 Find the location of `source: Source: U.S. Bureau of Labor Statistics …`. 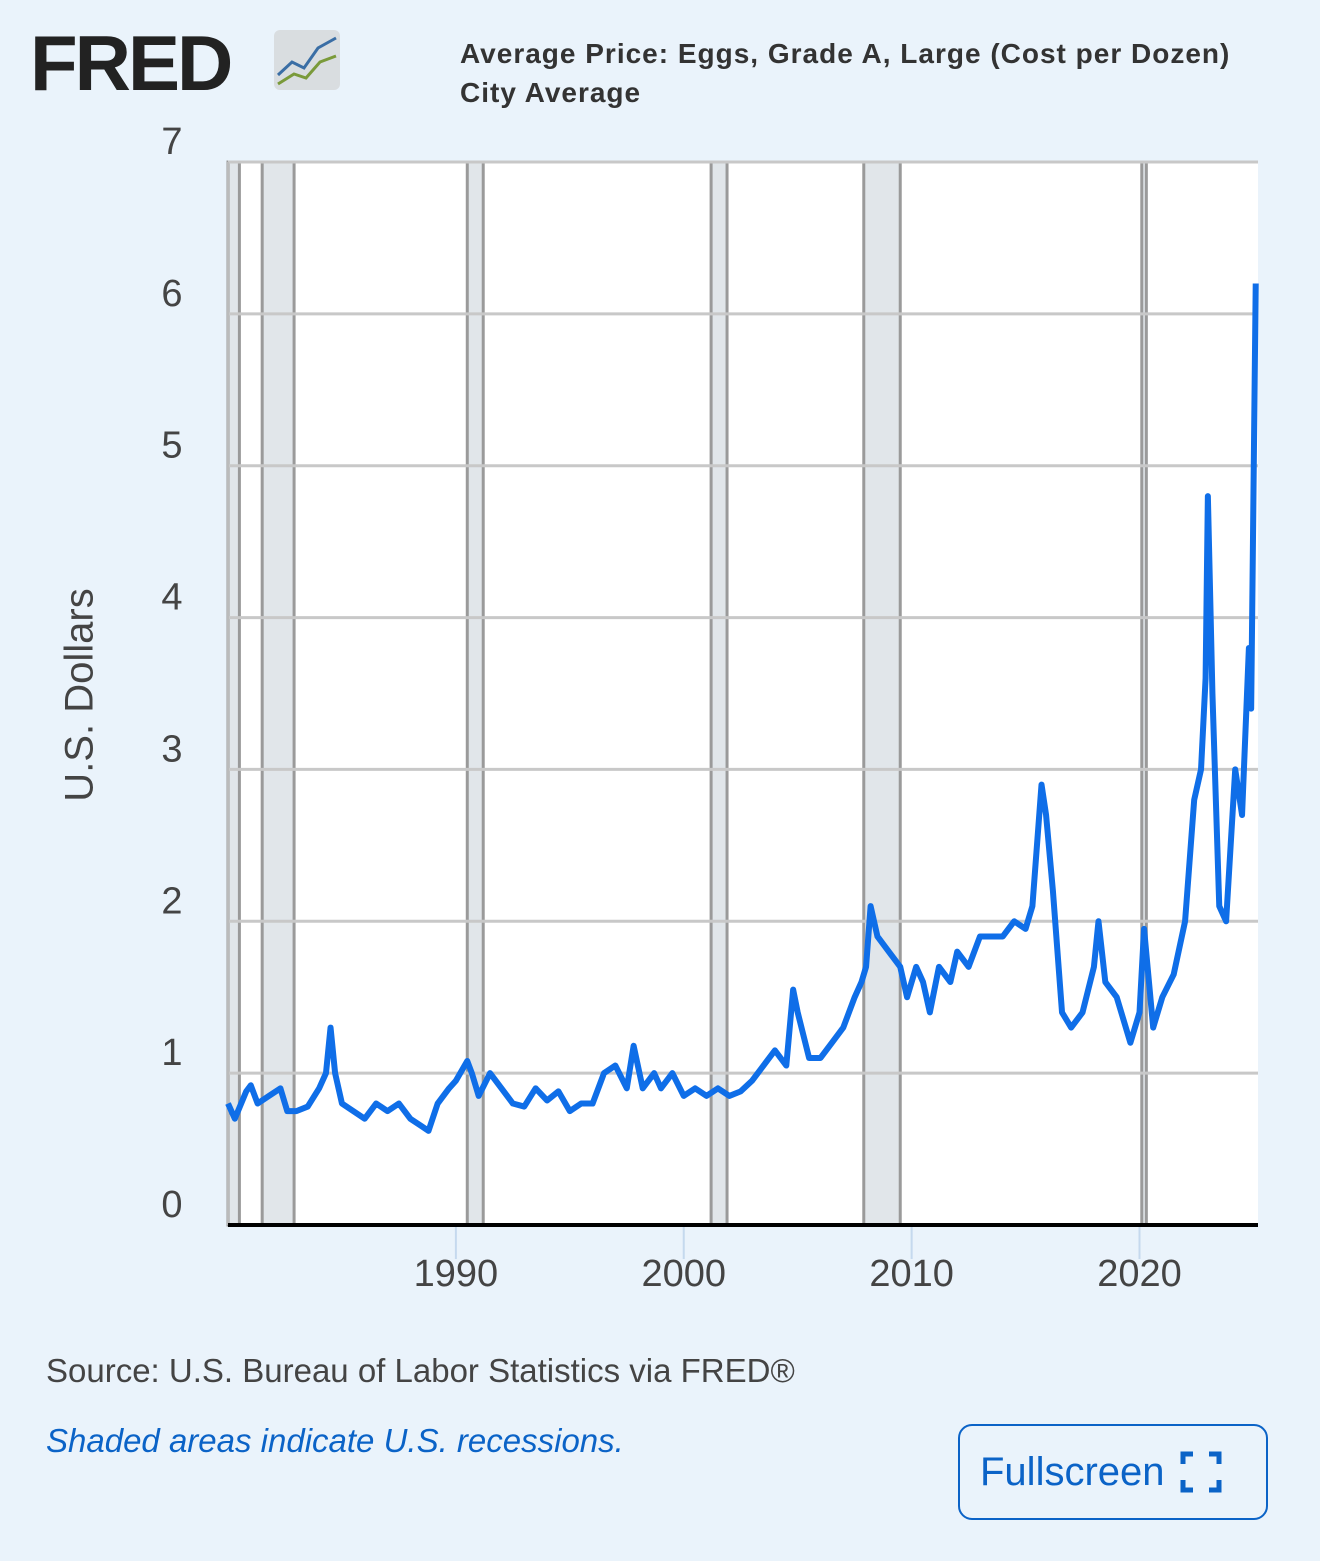

source: Source: U.S. Bureau of Labor Statistics … is located at coordinates (420, 1370).